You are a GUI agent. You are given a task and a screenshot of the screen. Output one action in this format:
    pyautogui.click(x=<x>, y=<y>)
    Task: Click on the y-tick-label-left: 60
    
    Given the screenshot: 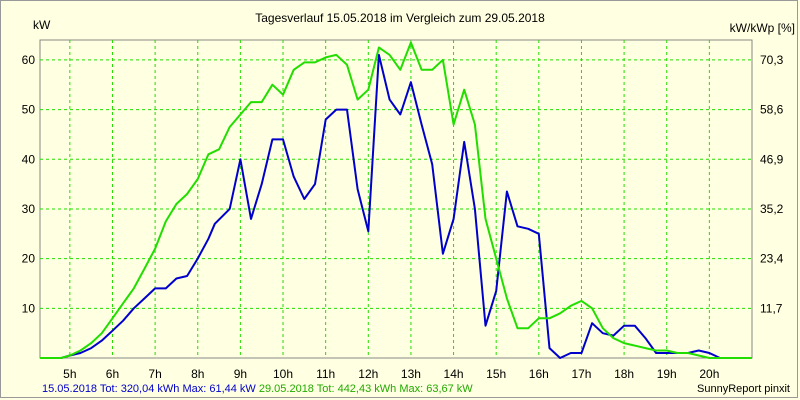 What is the action you would take?
    pyautogui.click(x=29, y=60)
    